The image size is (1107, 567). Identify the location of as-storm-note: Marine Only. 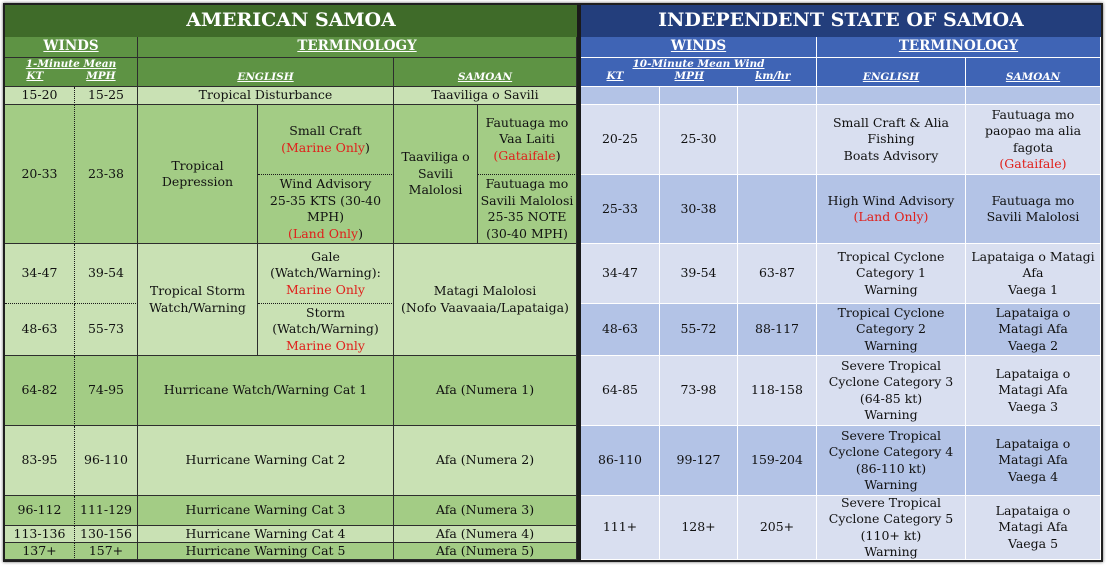
(325, 345).